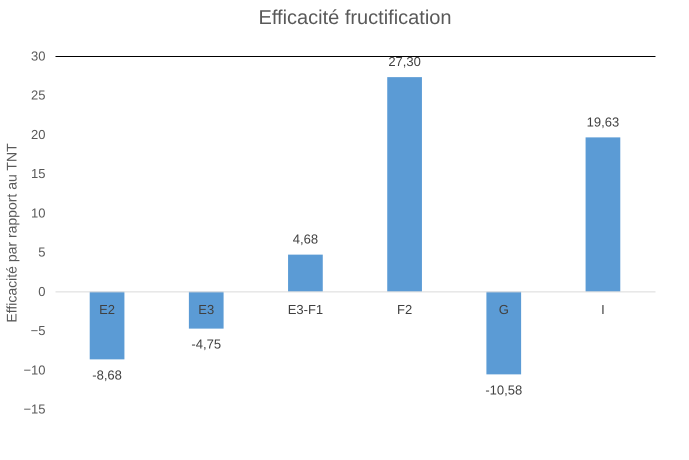  I want to click on x-tick-label: I, so click(603, 309).